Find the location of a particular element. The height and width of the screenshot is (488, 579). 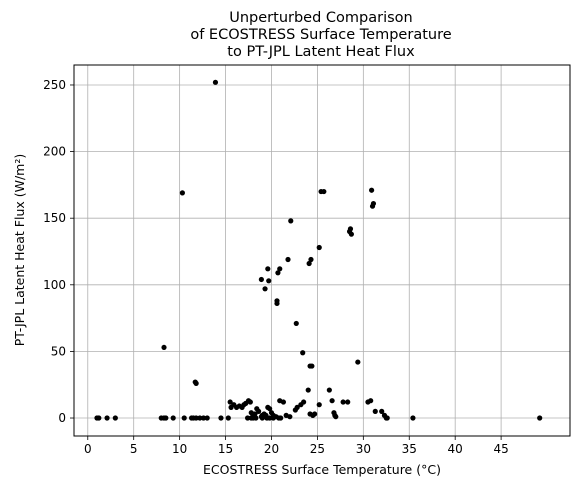

chart-title-line: of ECOSTRESS Surface Temperature is located at coordinates (320, 35).